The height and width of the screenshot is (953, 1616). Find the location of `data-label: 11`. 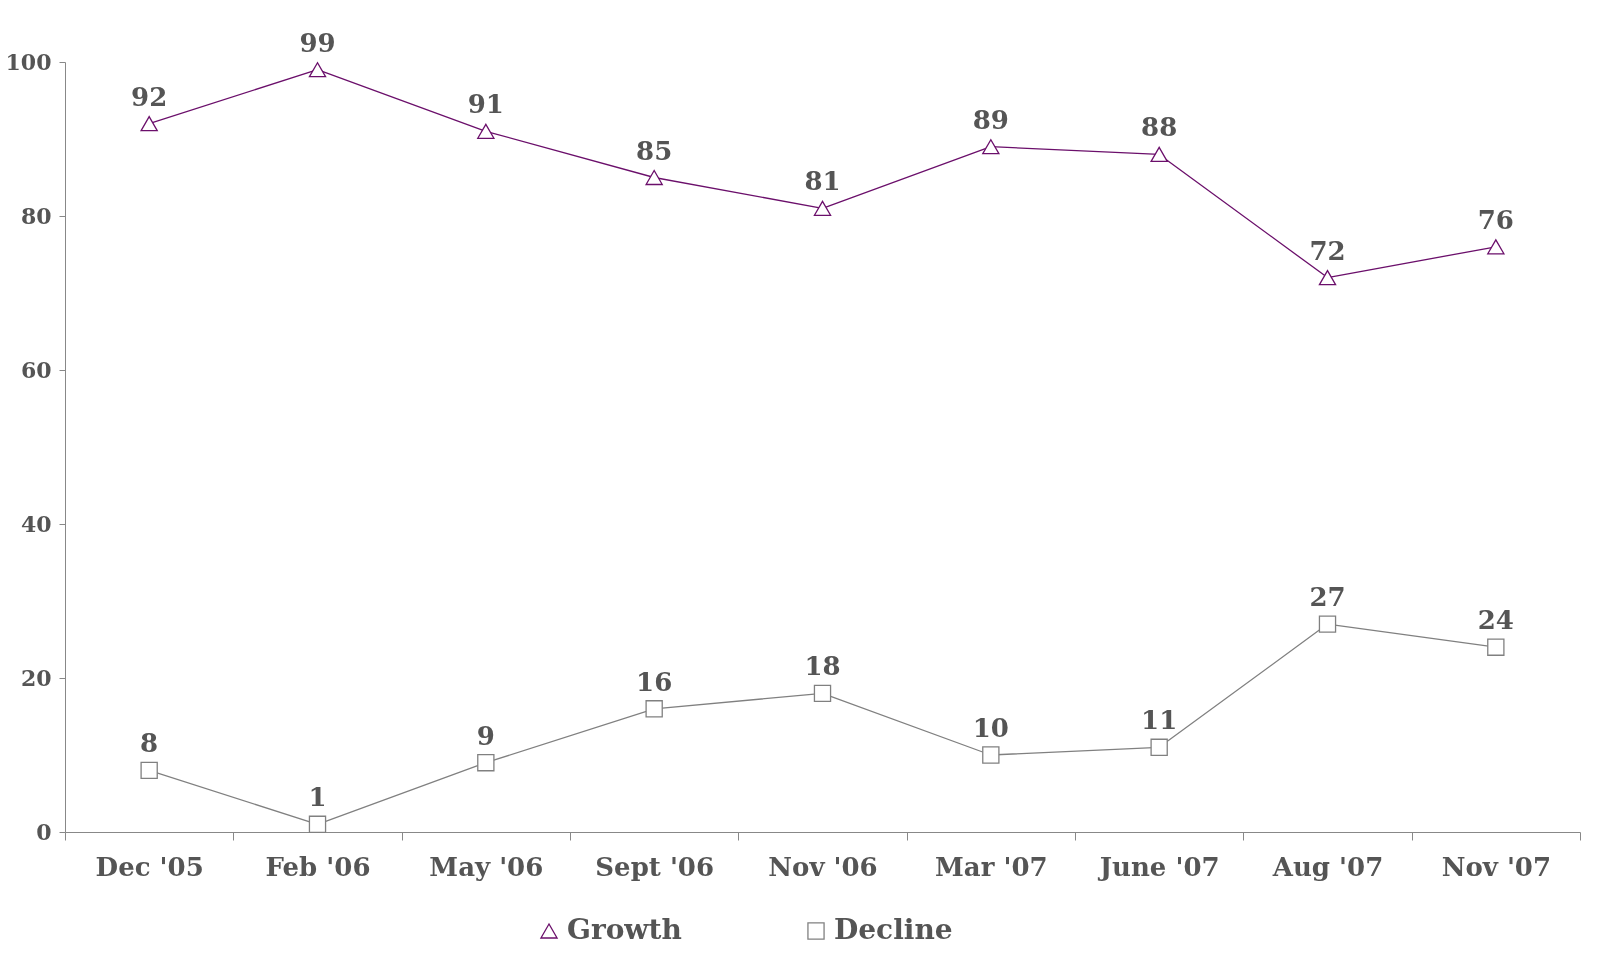

data-label: 11 is located at coordinates (1159, 720).